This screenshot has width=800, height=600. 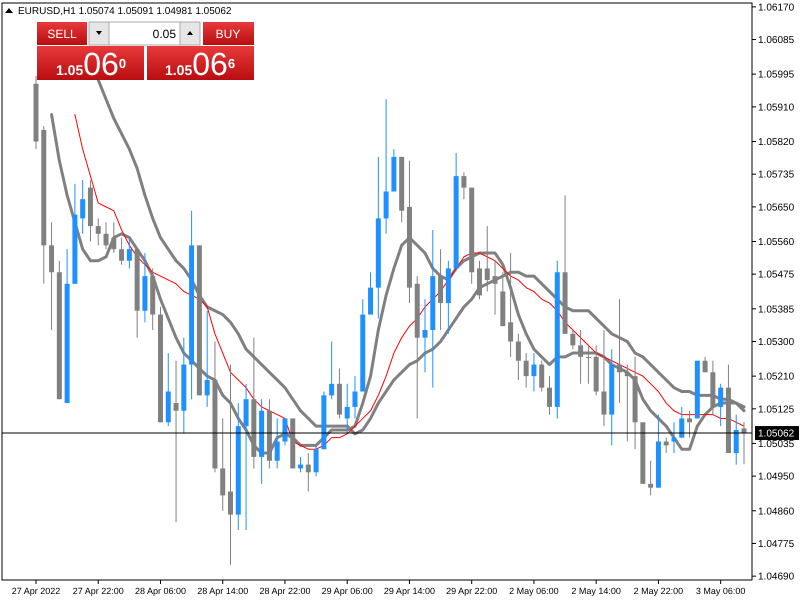 What do you see at coordinates (776, 342) in the screenshot?
I see `y-tick-label: 1.05300` at bounding box center [776, 342].